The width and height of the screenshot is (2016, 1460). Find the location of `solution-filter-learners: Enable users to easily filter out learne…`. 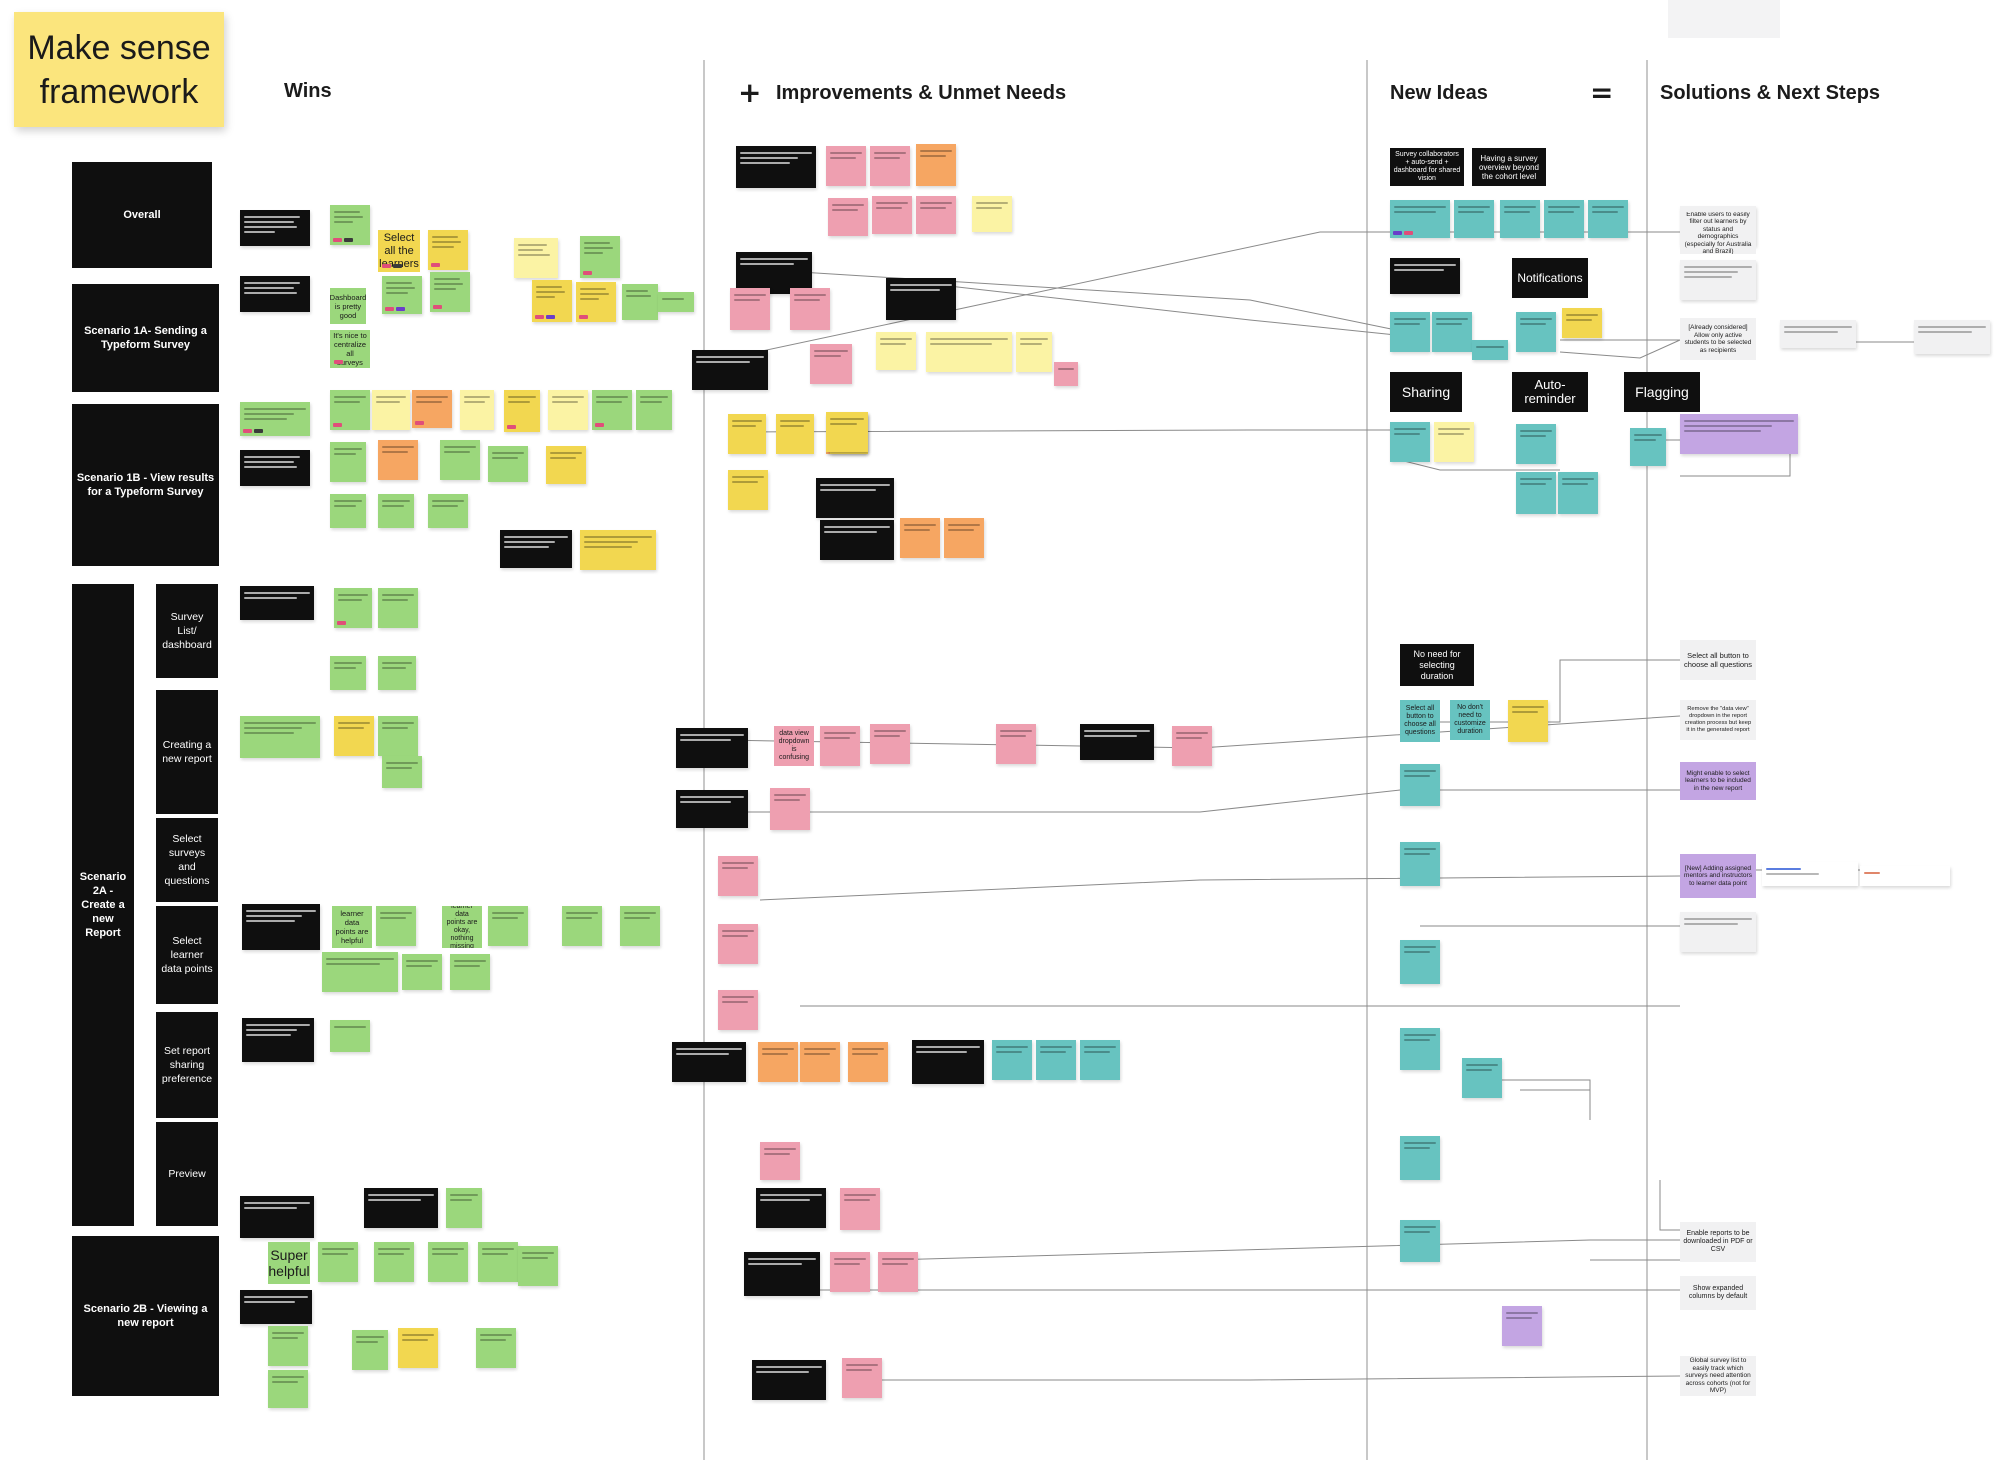

solution-filter-learners: Enable users to easily filter out learne… is located at coordinates (1718, 233).